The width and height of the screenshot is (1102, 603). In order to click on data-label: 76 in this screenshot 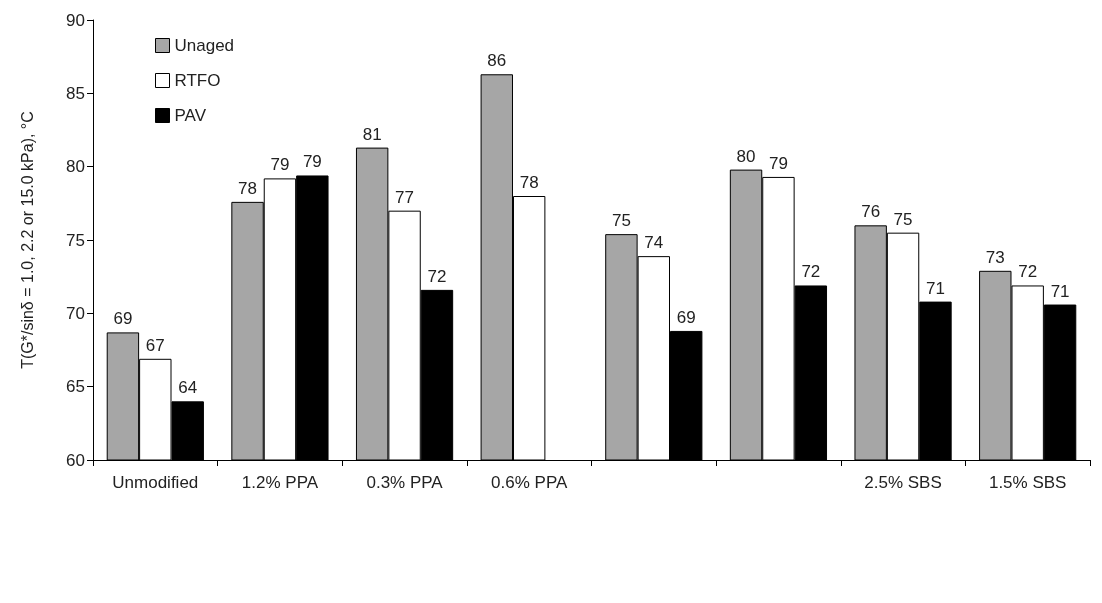, I will do `click(871, 212)`.